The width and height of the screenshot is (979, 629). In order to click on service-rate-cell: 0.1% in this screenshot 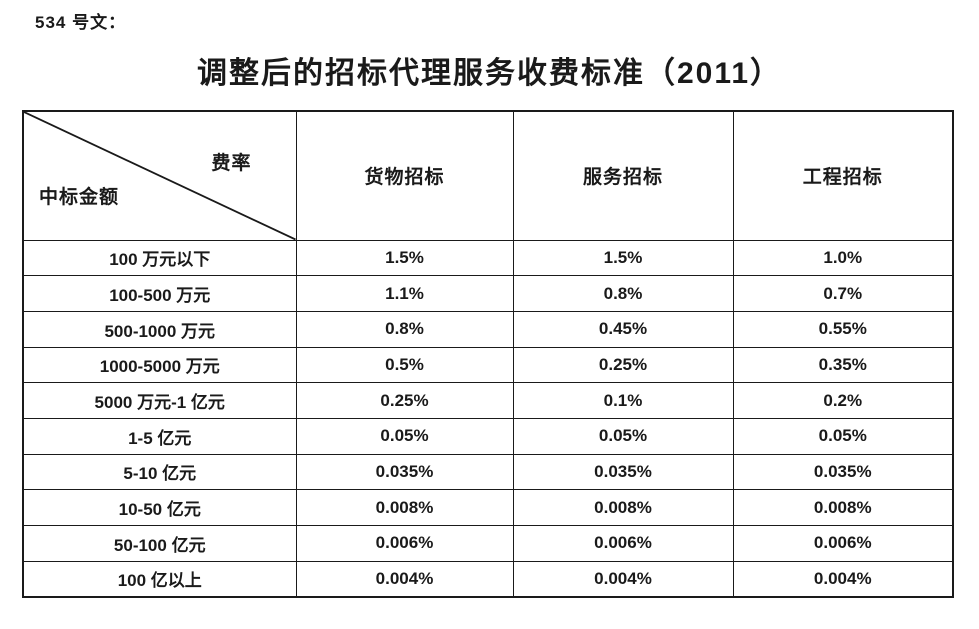, I will do `click(623, 400)`.